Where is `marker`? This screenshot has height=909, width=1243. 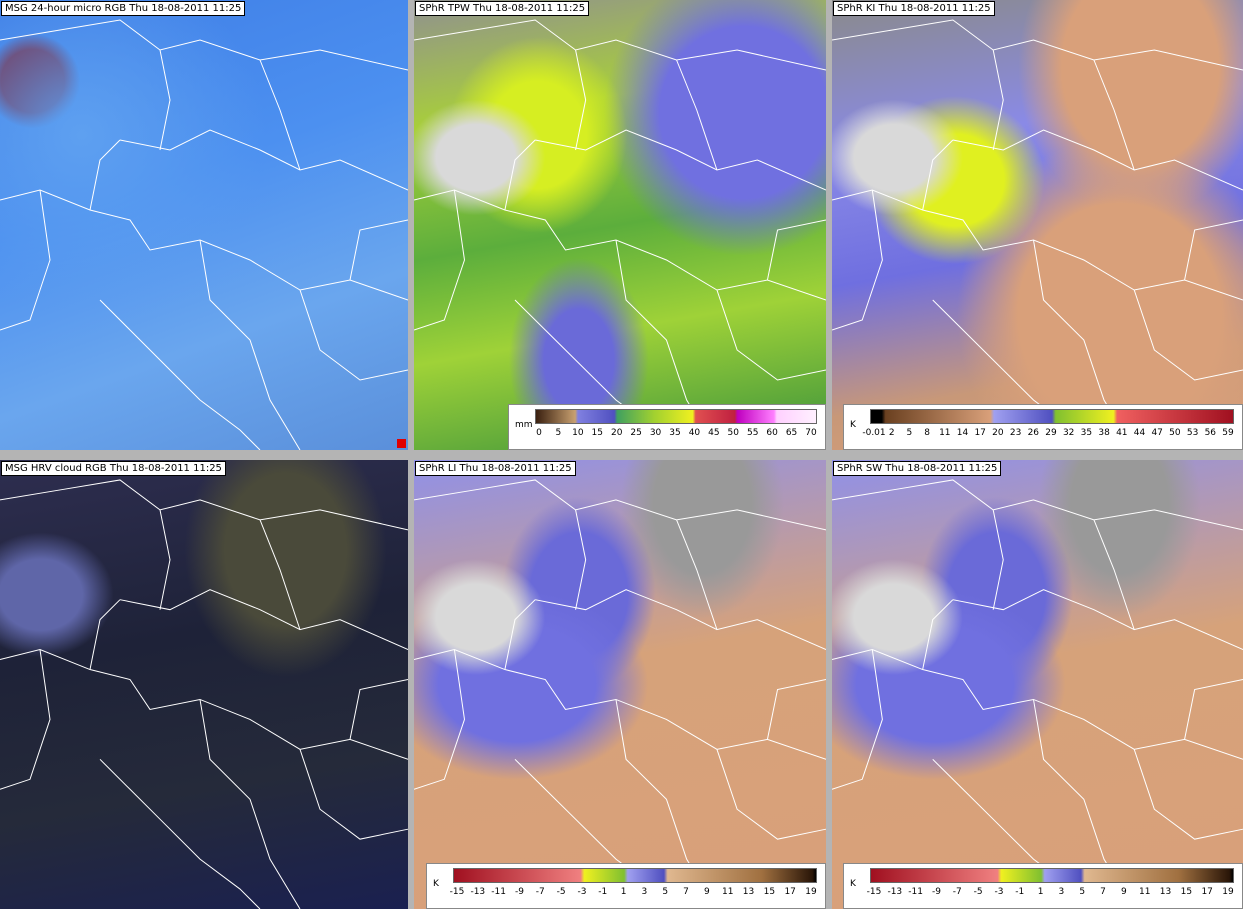 marker is located at coordinates (401, 443).